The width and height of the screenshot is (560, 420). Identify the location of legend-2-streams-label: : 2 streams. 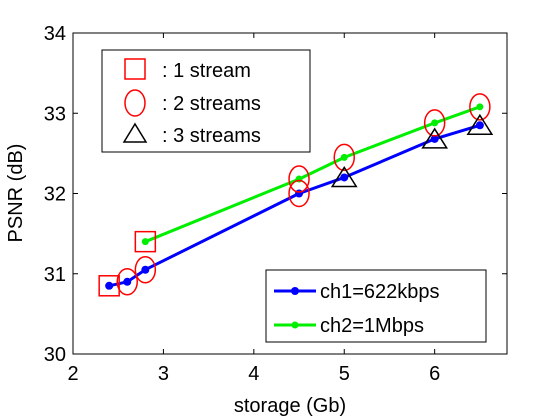
(211, 104).